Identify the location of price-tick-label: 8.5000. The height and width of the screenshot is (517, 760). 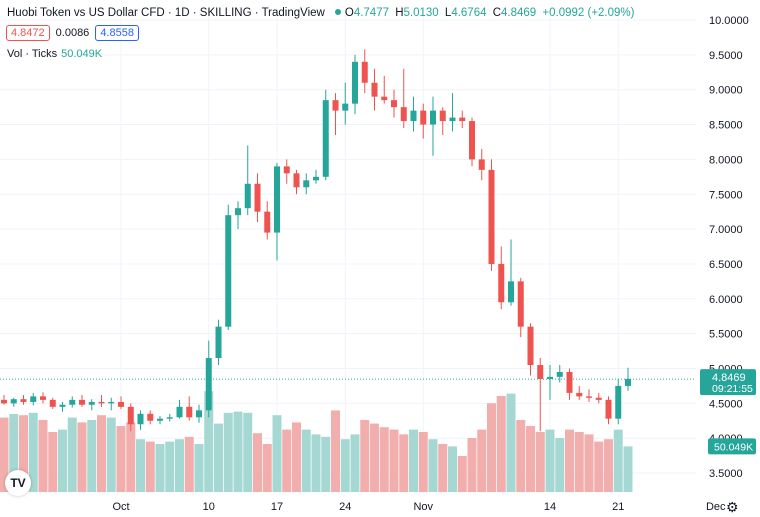
(726, 126).